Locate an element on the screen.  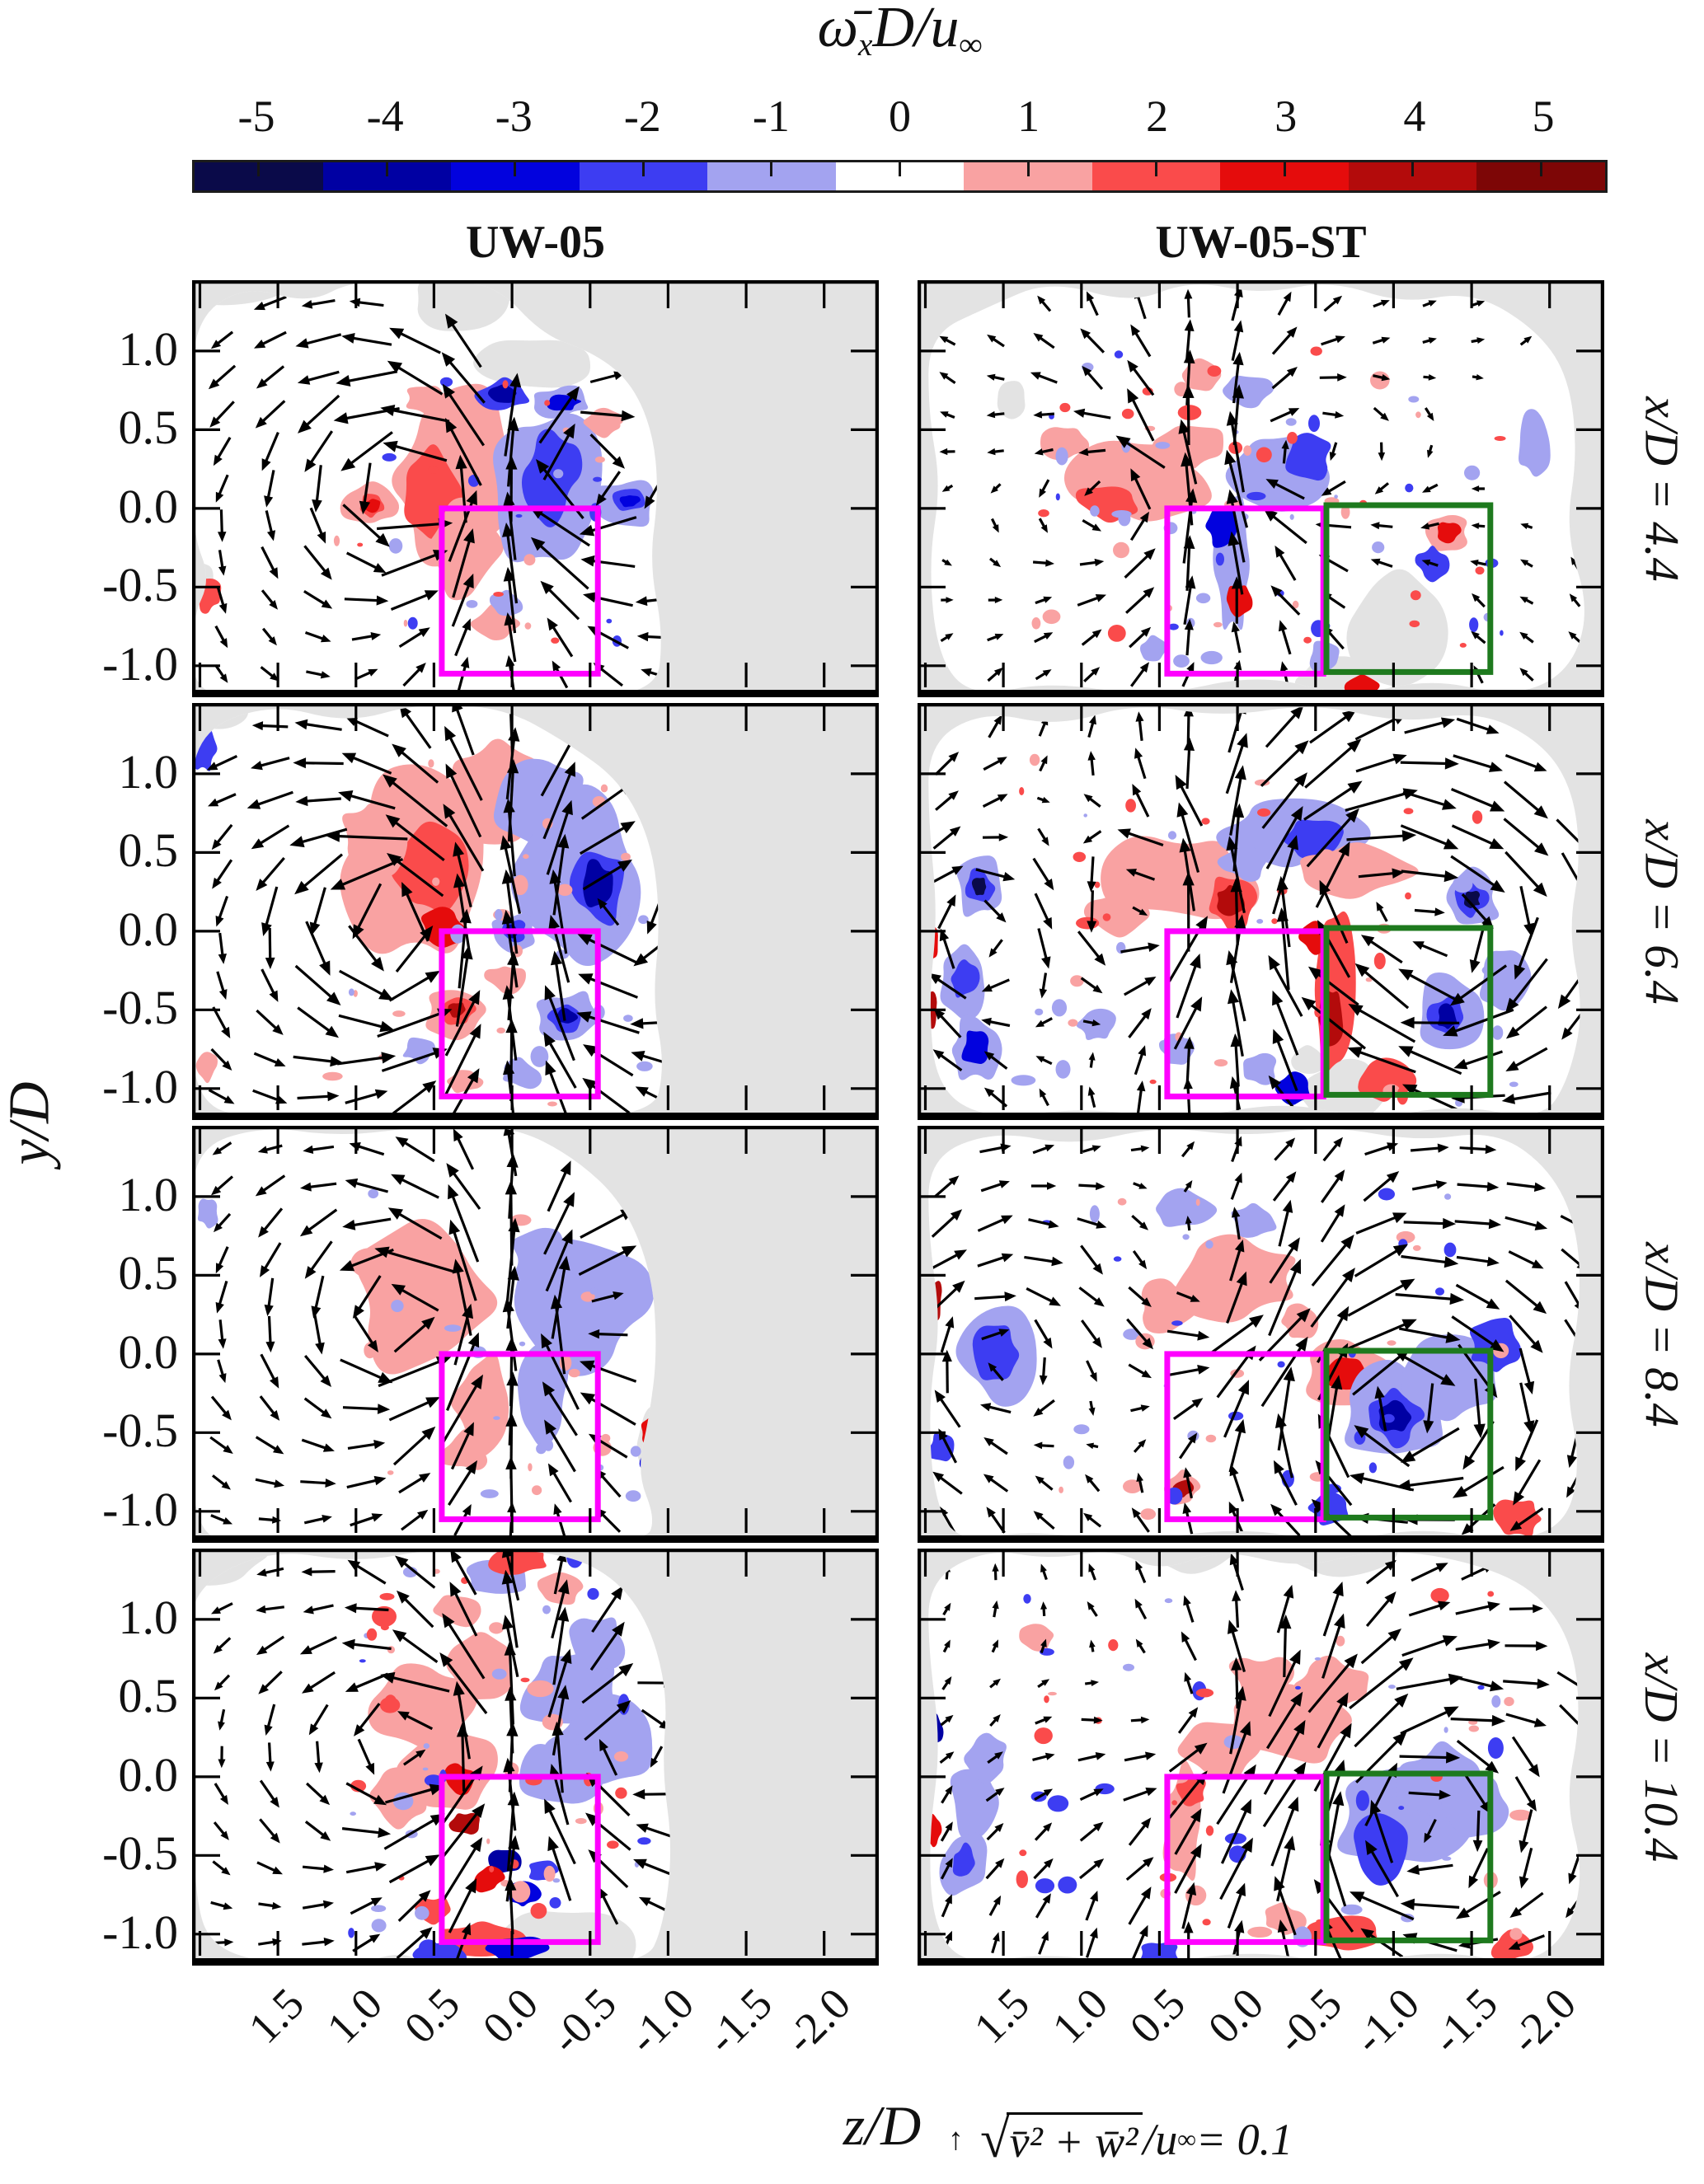
legend-sqrt: √ is located at coordinates (995, 2139).